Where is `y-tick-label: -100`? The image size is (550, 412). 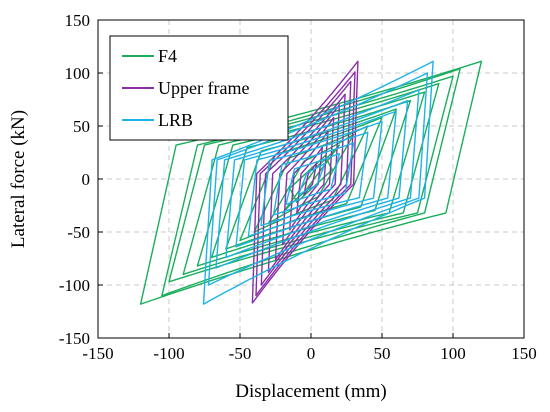 y-tick-label: -100 is located at coordinates (74, 285).